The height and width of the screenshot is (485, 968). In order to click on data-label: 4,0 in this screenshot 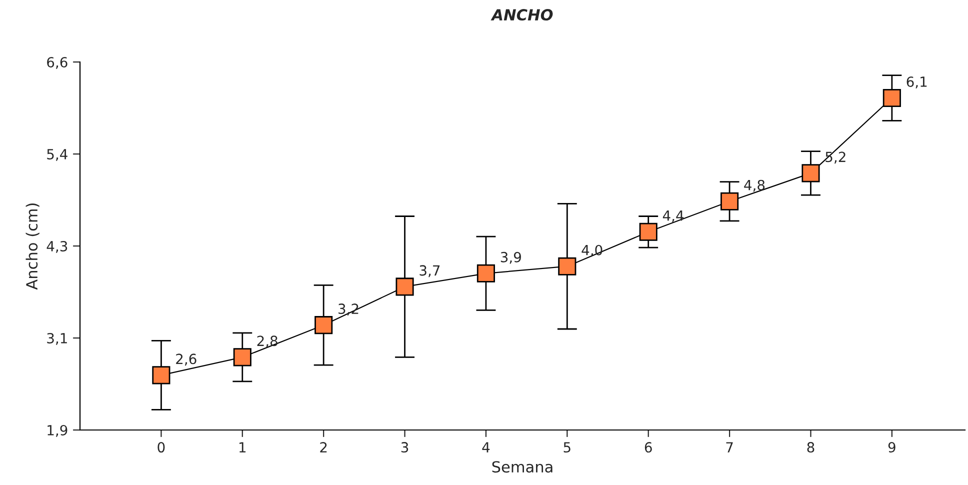, I will do `click(592, 250)`.